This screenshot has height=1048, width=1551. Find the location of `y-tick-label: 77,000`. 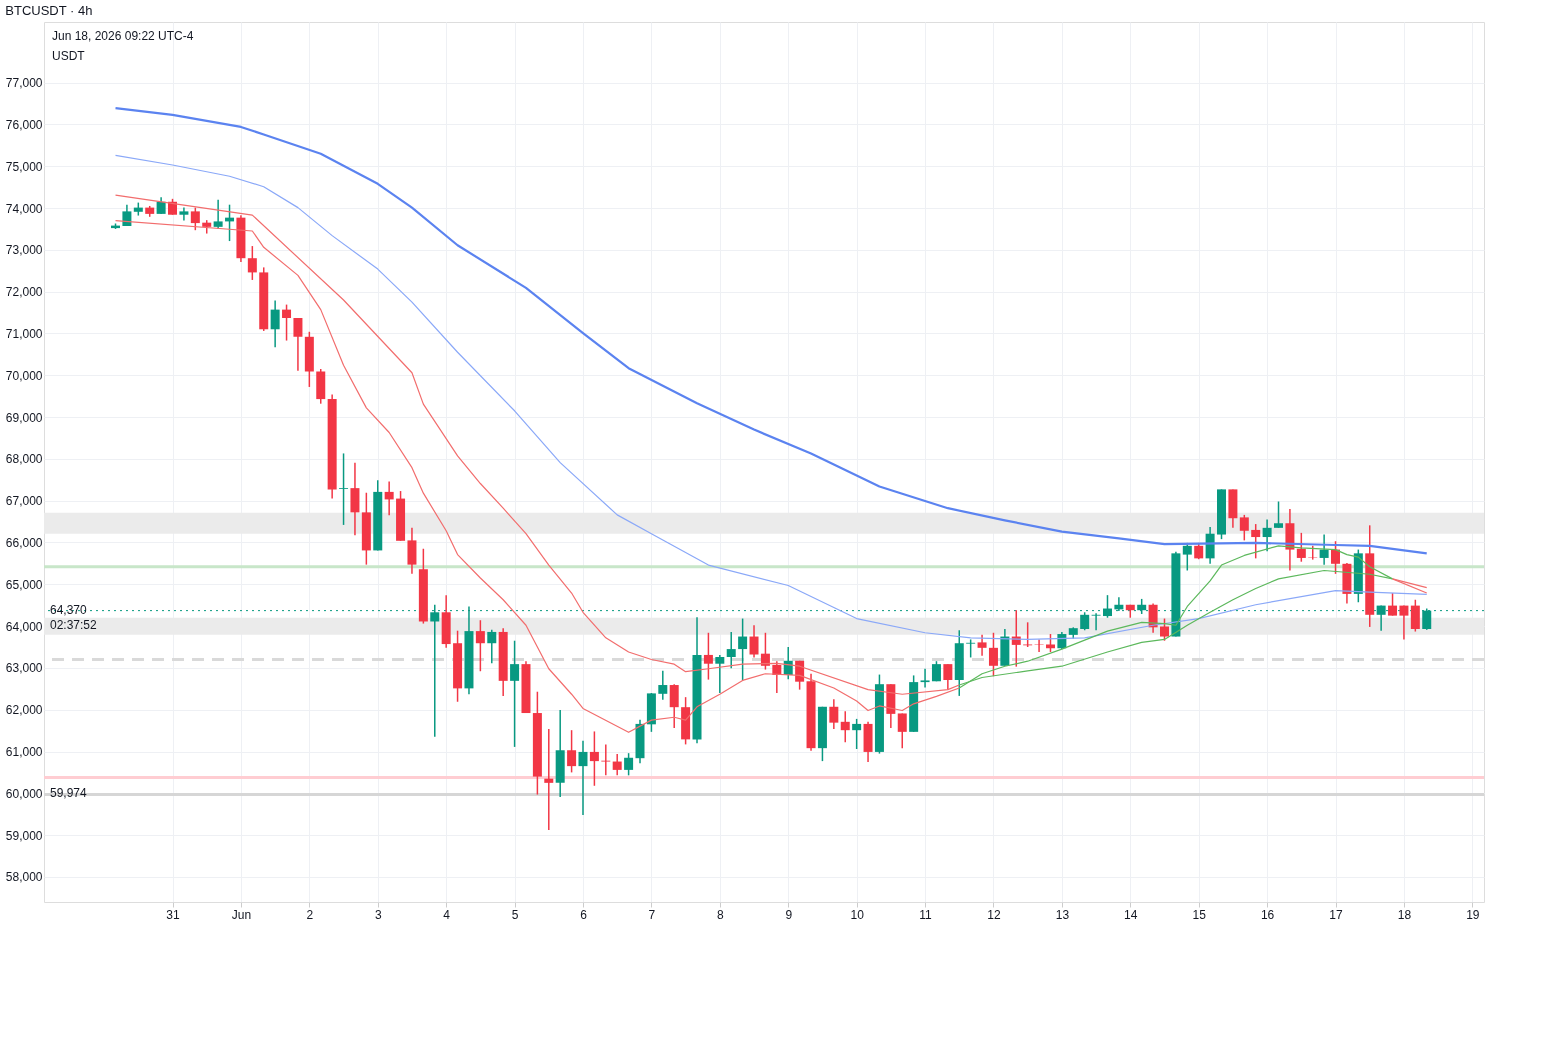

y-tick-label: 77,000 is located at coordinates (24, 83).